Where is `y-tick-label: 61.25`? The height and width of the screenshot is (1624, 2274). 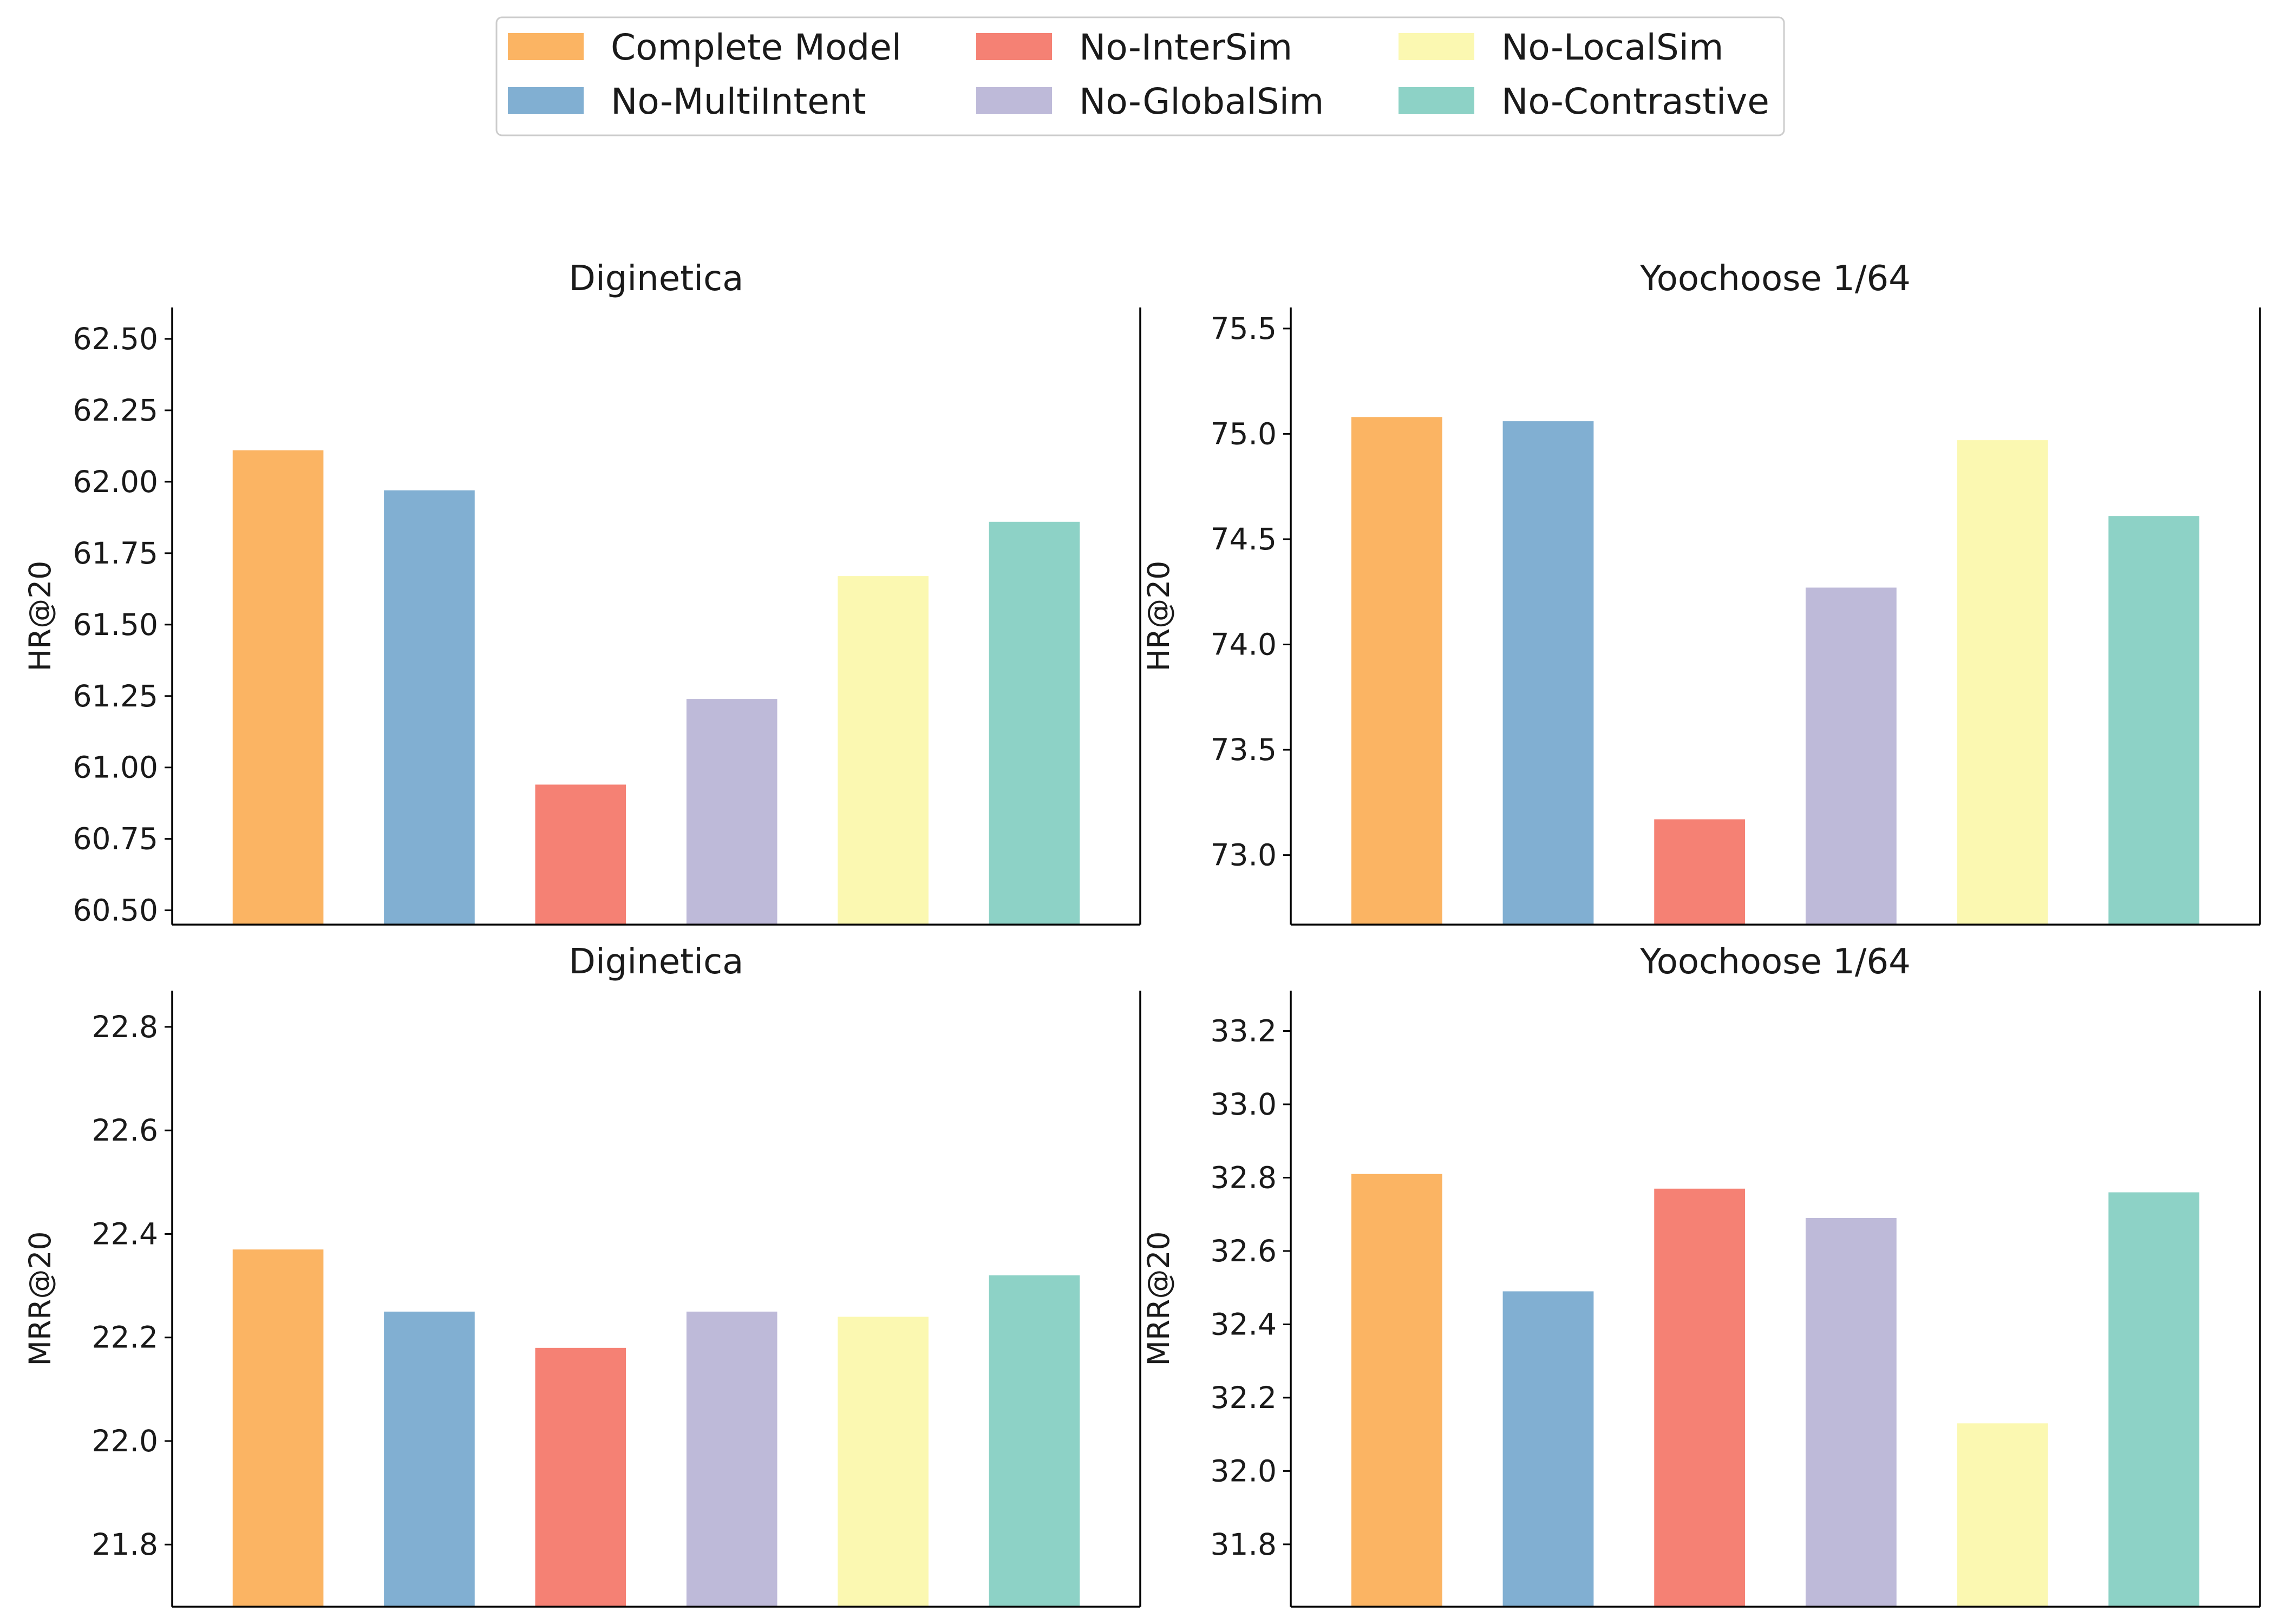
y-tick-label: 61.25 is located at coordinates (116, 696).